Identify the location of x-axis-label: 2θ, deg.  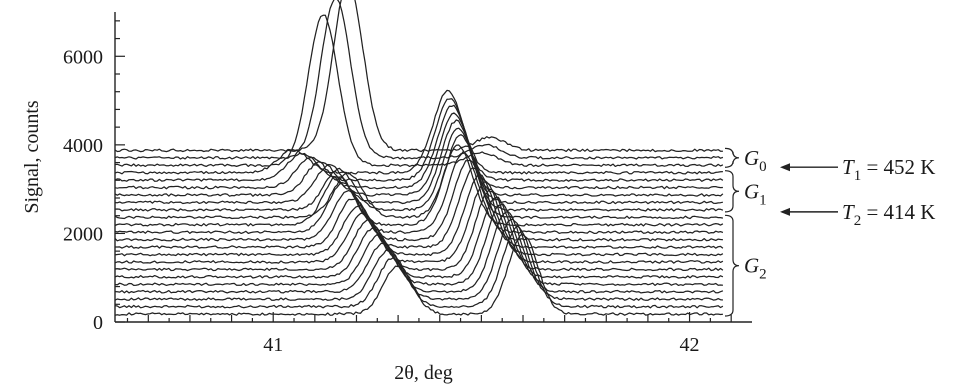
(423, 373).